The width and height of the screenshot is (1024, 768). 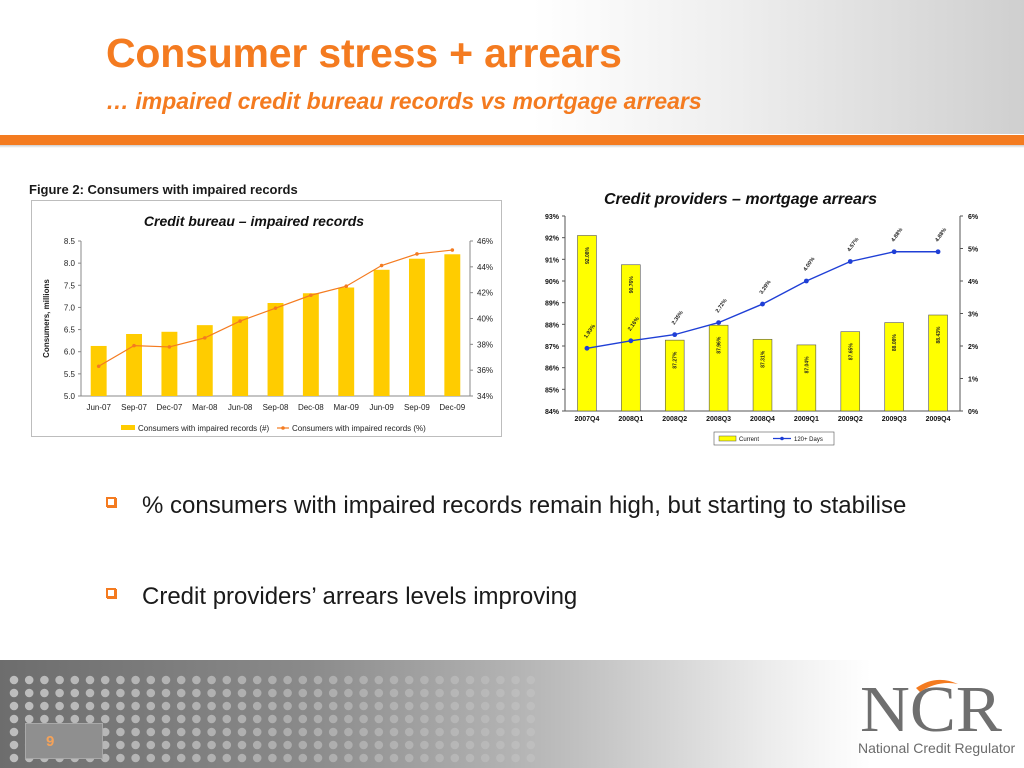 What do you see at coordinates (552, 347) in the screenshot?
I see `y-tick-label: 87%` at bounding box center [552, 347].